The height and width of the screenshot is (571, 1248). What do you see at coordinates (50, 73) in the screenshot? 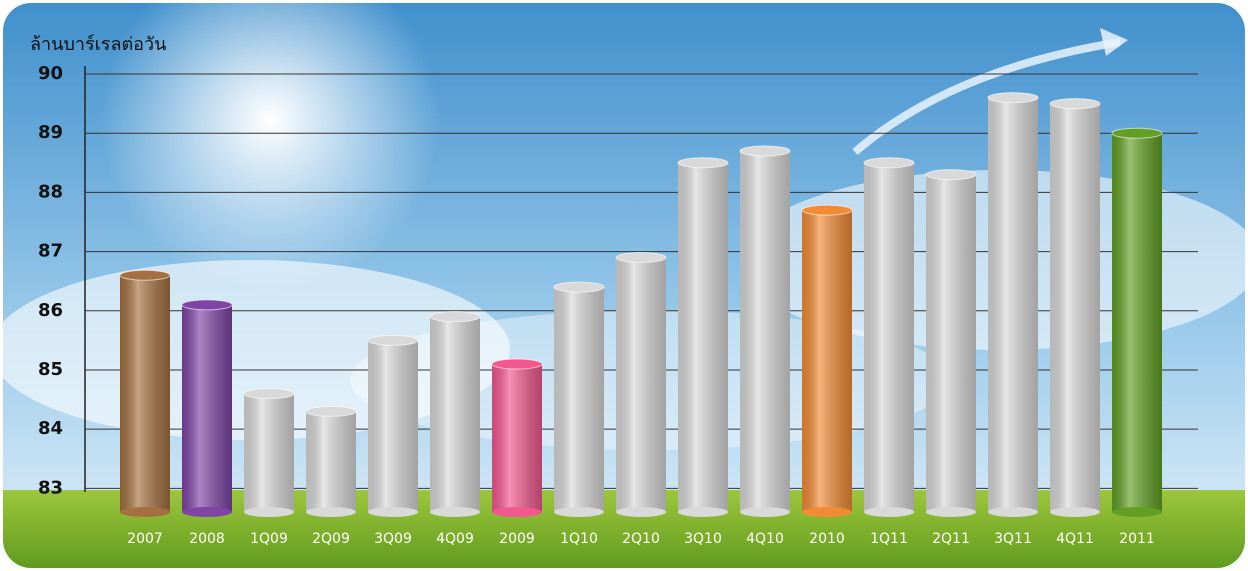
I see `y-tick-label: 90` at bounding box center [50, 73].